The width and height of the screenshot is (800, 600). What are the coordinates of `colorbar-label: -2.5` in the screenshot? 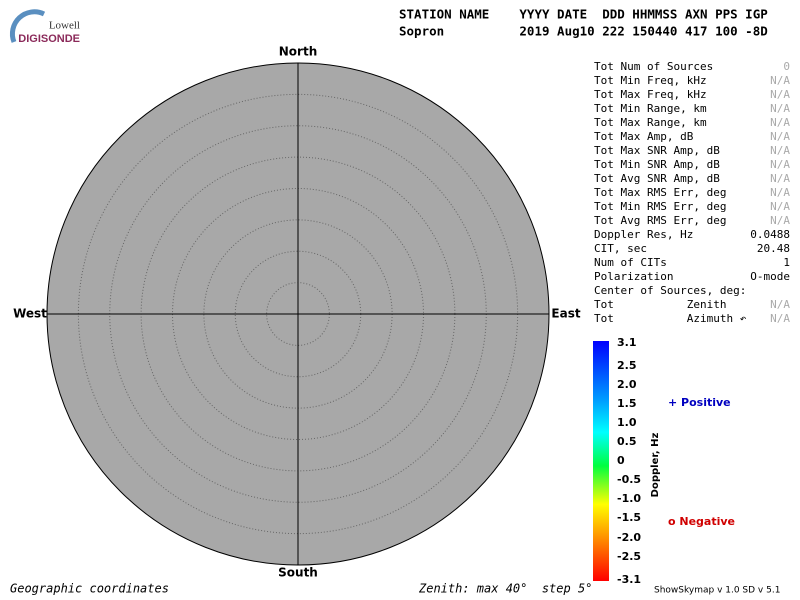 It's located at (629, 556).